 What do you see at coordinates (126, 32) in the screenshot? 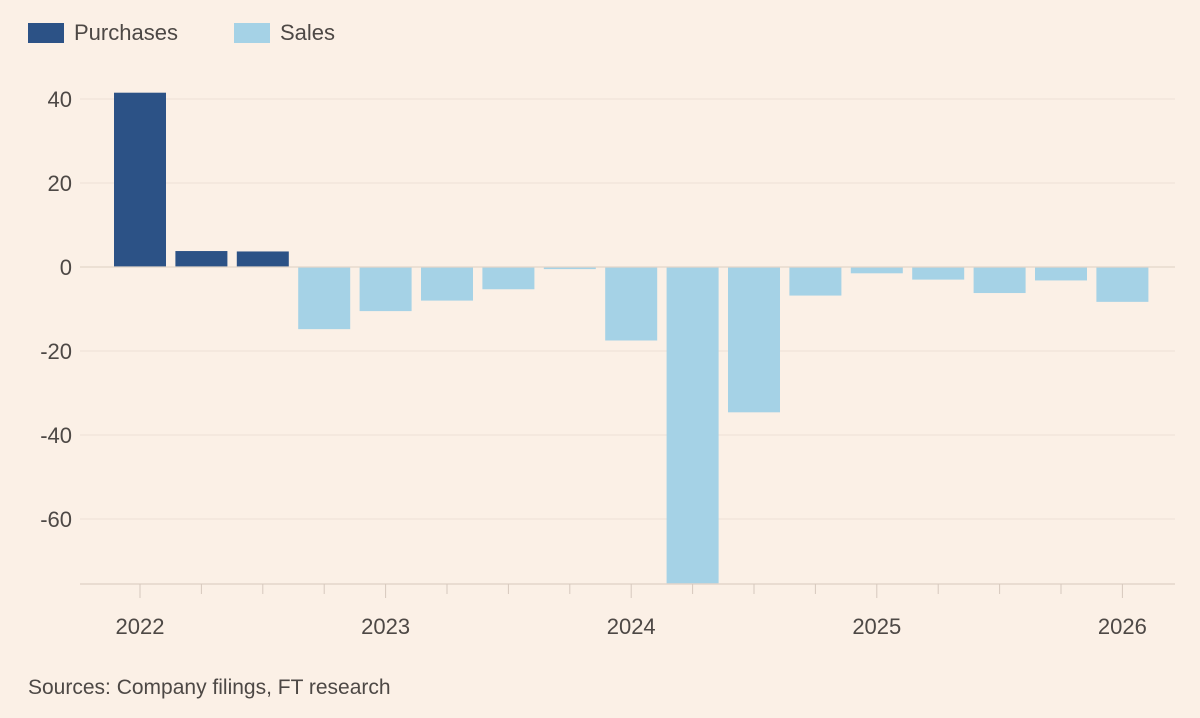
I see `legend-label-purchases: Purchases` at bounding box center [126, 32].